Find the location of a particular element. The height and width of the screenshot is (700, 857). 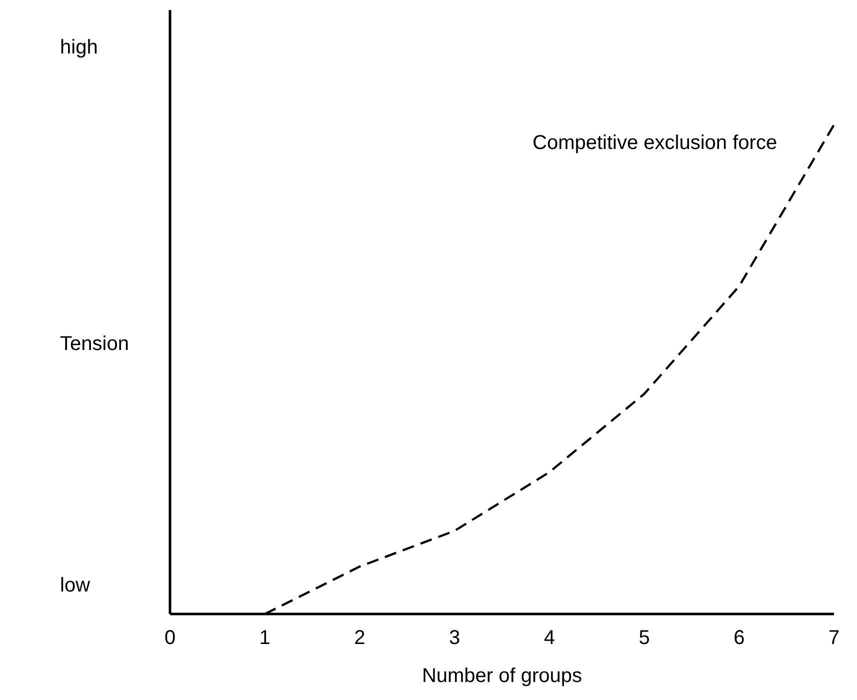

x-tick-label: 5 is located at coordinates (644, 638).